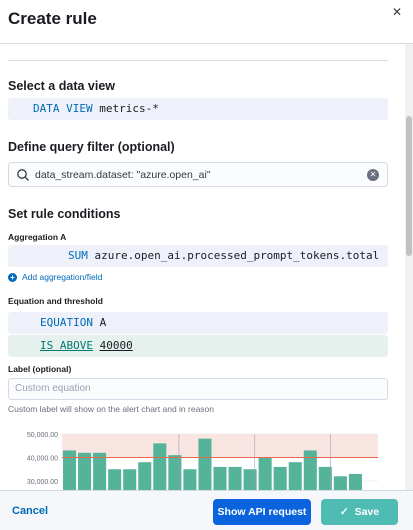 The height and width of the screenshot is (530, 413). Describe the element at coordinates (198, 323) in the screenshot. I see `equation-selector: EQUATION A` at that location.